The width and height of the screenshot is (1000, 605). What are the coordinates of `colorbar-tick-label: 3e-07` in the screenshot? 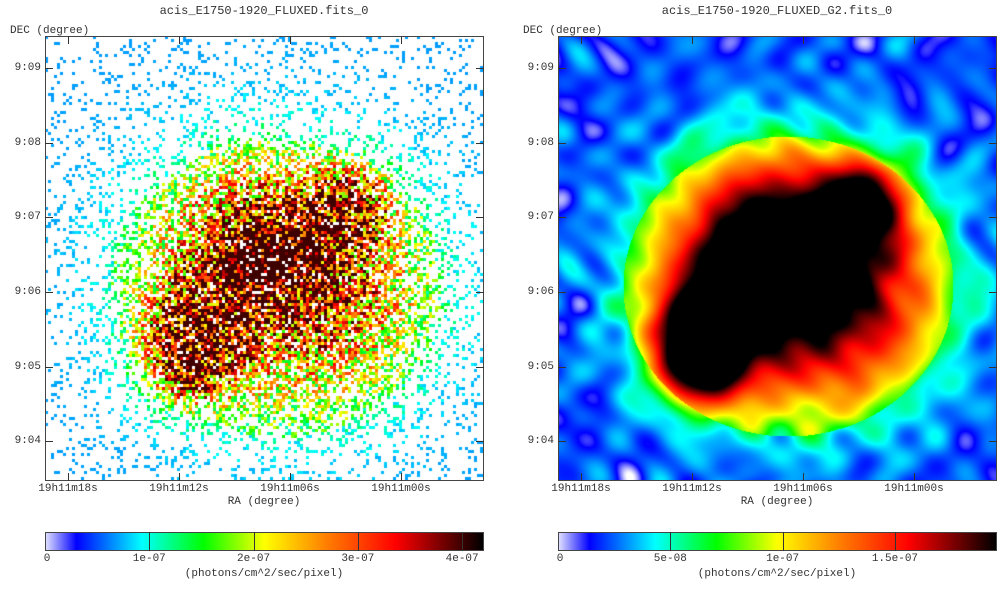 It's located at (358, 559).